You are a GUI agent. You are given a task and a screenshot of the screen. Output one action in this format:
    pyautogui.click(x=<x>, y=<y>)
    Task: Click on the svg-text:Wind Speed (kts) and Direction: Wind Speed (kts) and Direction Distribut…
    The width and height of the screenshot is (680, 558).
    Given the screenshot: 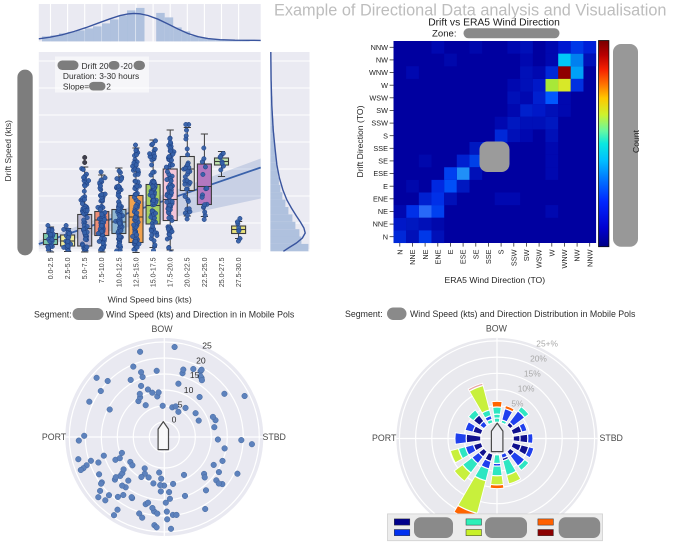 What is the action you would take?
    pyautogui.click(x=523, y=314)
    